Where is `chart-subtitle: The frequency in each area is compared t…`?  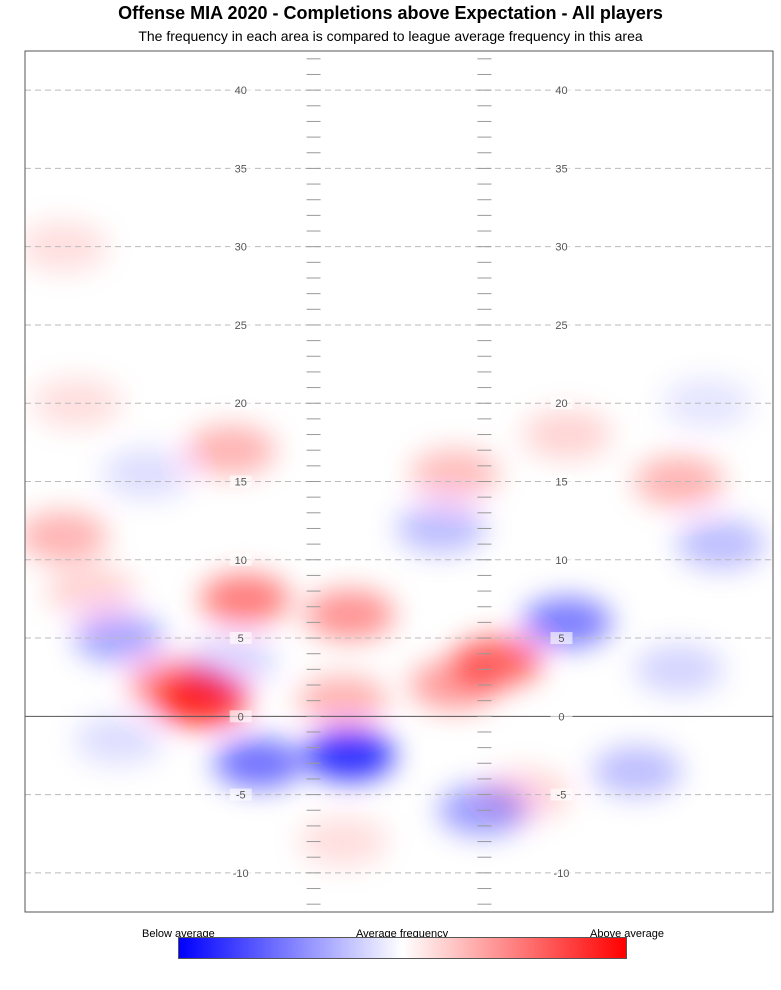
chart-subtitle: The frequency in each area is compared t… is located at coordinates (390, 36).